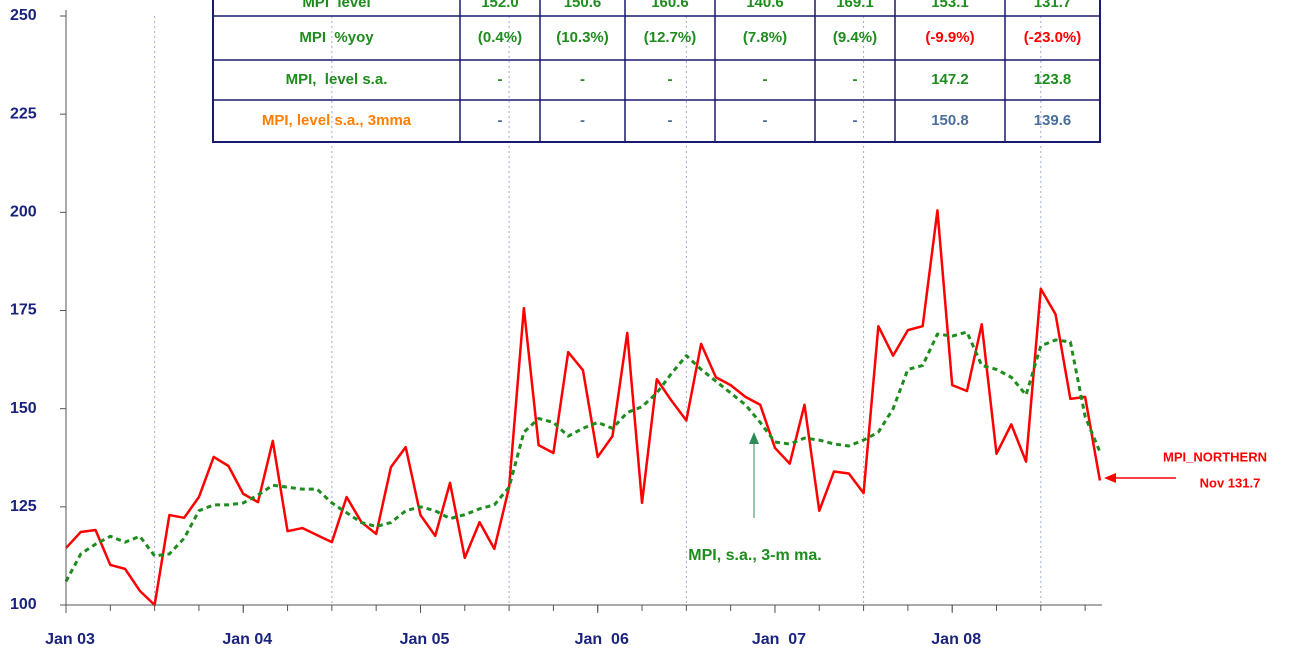 The image size is (1290, 653). Describe the element at coordinates (425, 639) in the screenshot. I see `x-tick-label: Jan 05` at that location.